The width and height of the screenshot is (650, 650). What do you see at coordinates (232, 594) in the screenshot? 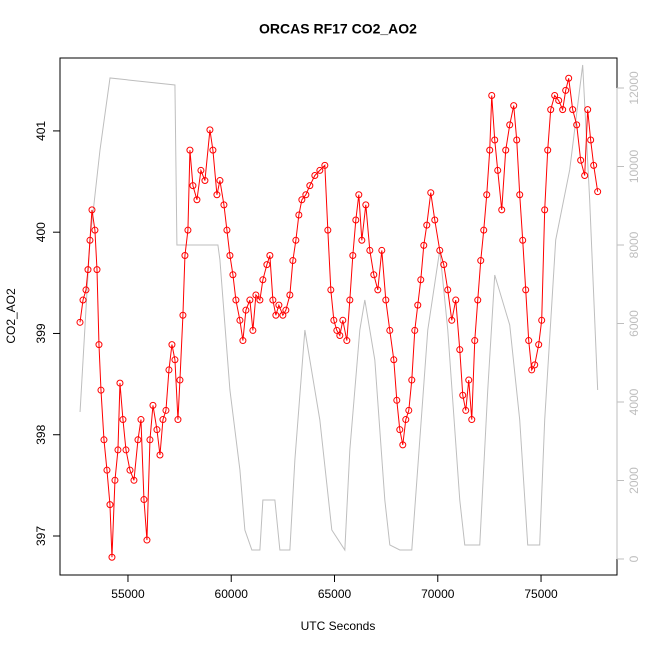
I see `x-tick-label: 60000` at bounding box center [232, 594].